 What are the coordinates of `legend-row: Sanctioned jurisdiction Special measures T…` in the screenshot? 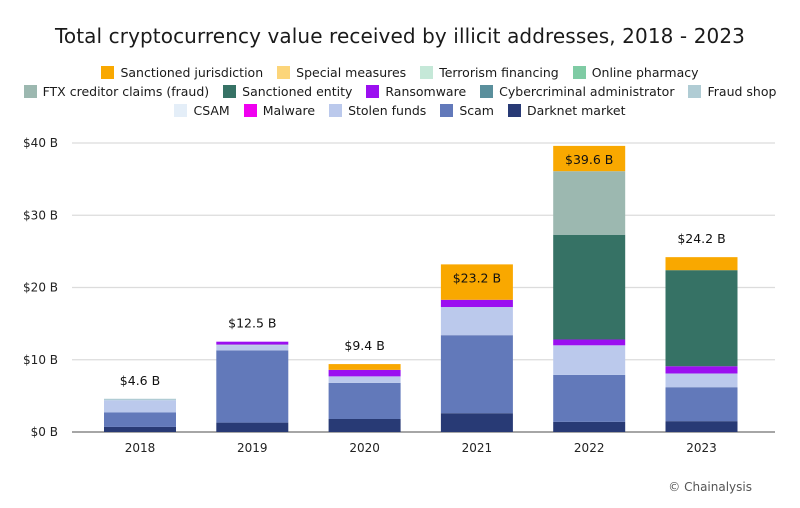 It's located at (400, 72).